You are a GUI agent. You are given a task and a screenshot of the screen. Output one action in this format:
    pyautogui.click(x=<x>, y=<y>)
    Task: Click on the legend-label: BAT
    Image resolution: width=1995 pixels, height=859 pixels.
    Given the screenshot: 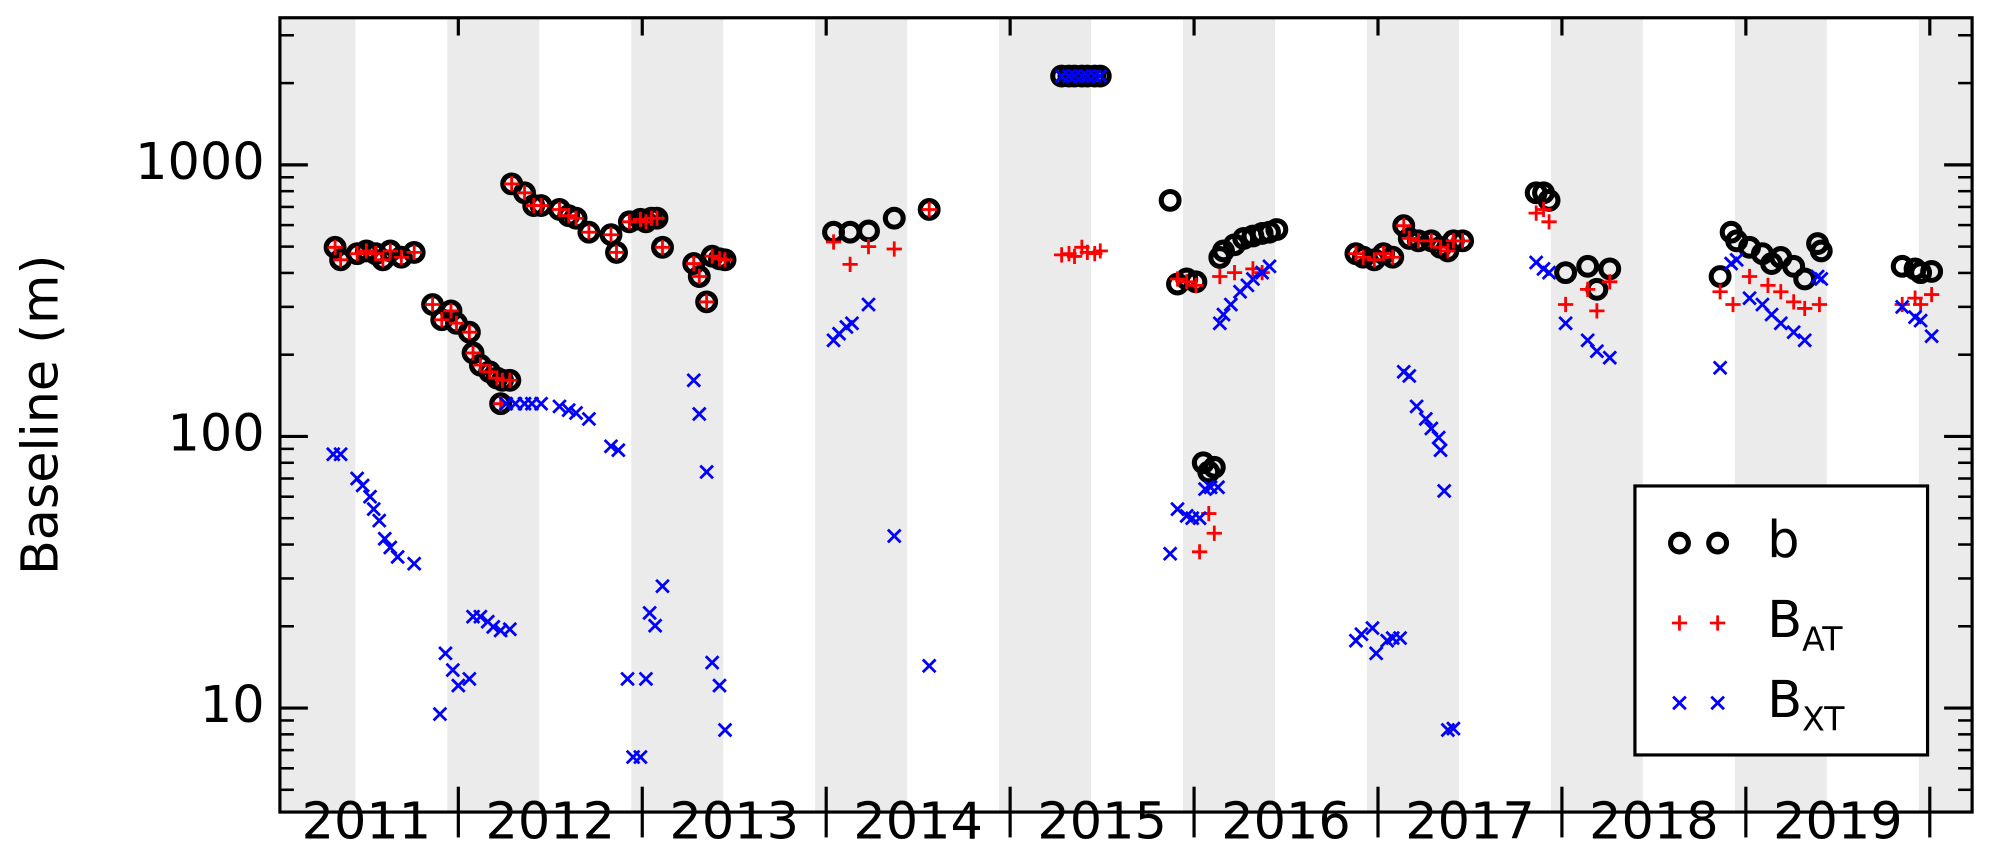 What is the action you would take?
    pyautogui.click(x=1805, y=624)
    